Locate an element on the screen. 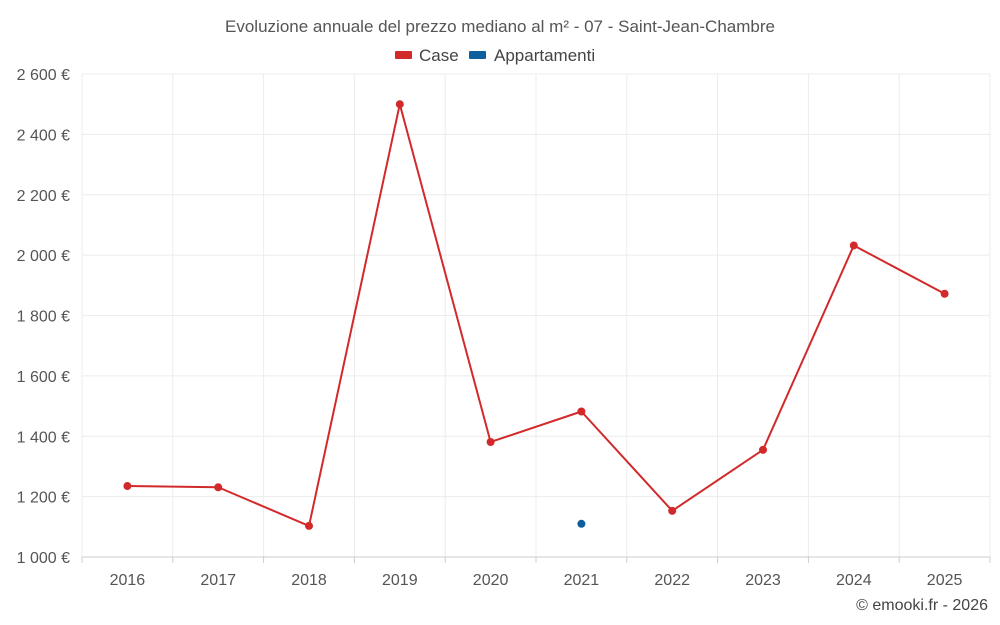 This screenshot has height=625, width=1000. legend-label-case: Case is located at coordinates (439, 55).